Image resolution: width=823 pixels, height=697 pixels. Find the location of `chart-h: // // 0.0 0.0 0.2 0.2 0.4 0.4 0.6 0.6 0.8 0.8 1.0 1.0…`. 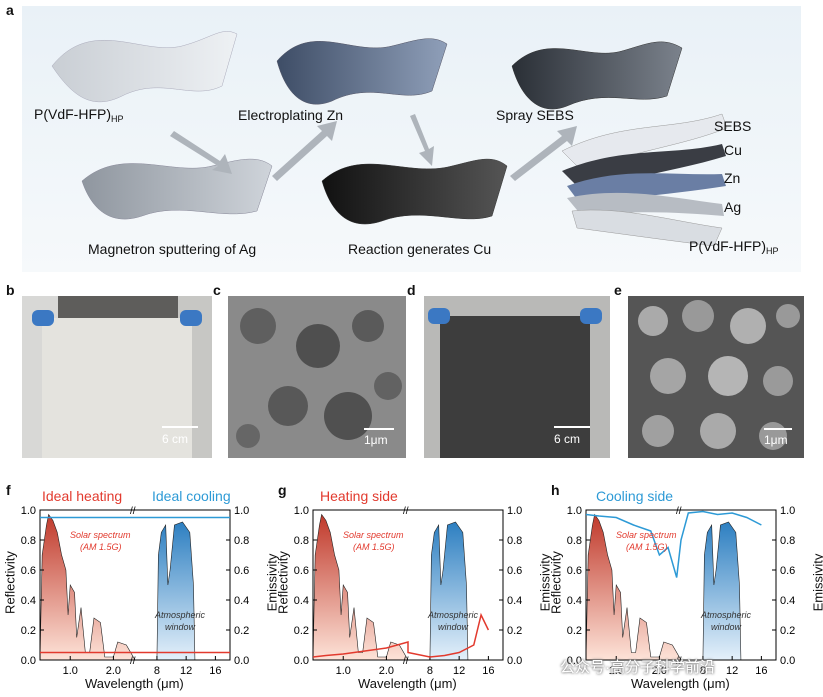

chart-h: // // 0.0 0.0 0.2 0.2 0.4 0.4 0.6 0.6 0.8 0.8 1.0 1.0… is located at coordinates (681, 591).